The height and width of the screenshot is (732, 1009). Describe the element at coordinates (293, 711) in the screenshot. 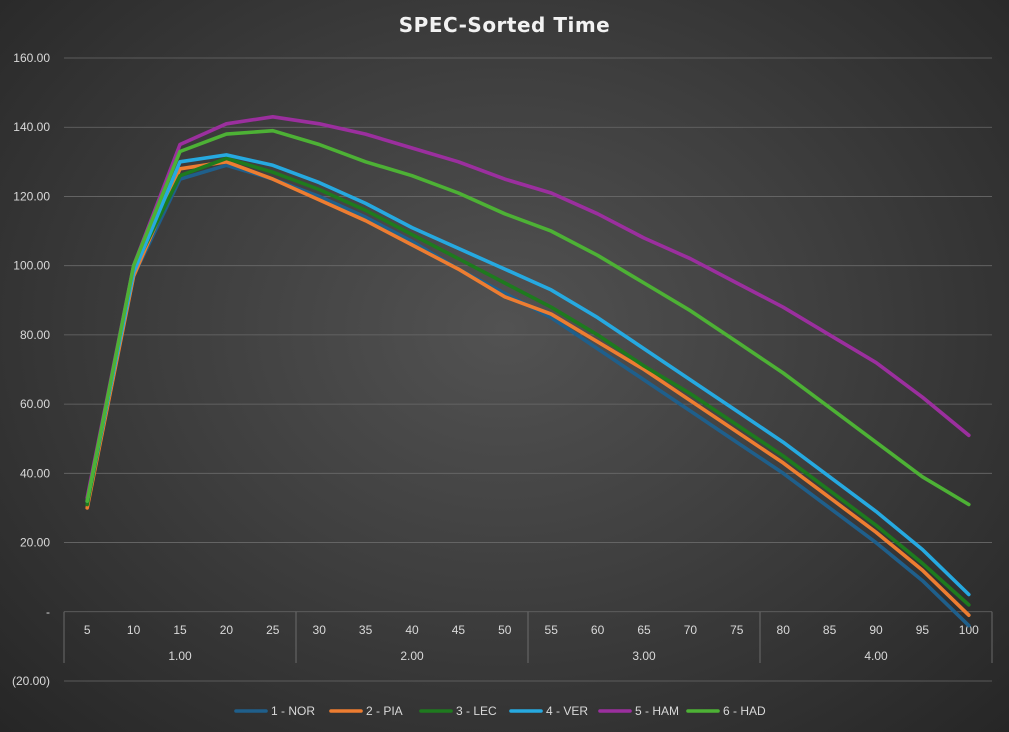

I see `legend-label: 1 - NOR` at that location.